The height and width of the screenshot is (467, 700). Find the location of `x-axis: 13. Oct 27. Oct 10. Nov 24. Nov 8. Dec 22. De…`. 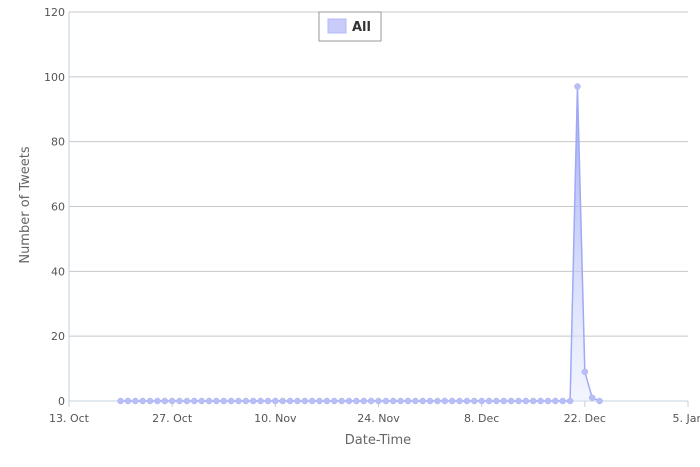

x-axis: 13. Oct 27. Oct 10. Nov 24. Nov 8. Dec 22. De… is located at coordinates (374, 412).